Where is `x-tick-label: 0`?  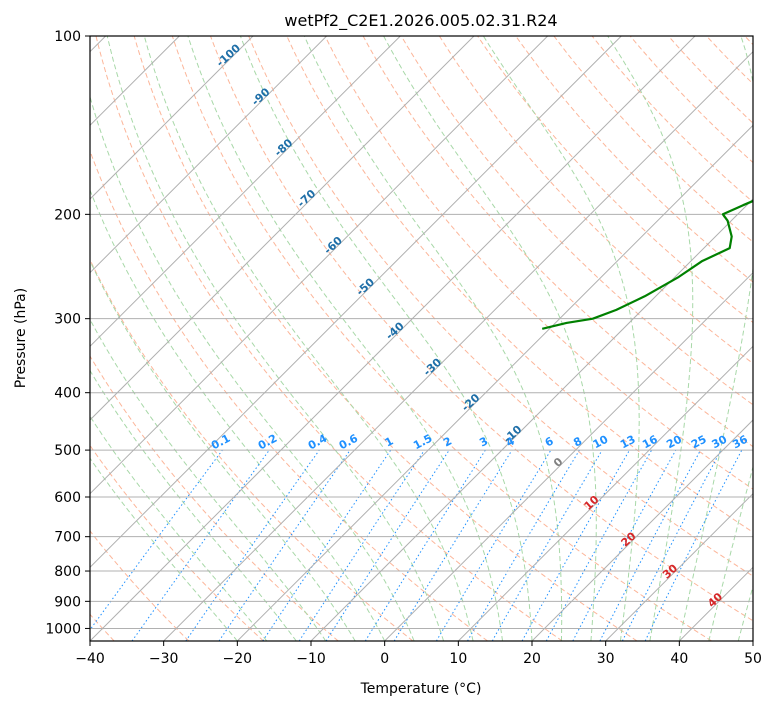 x-tick-label: 0 is located at coordinates (384, 659).